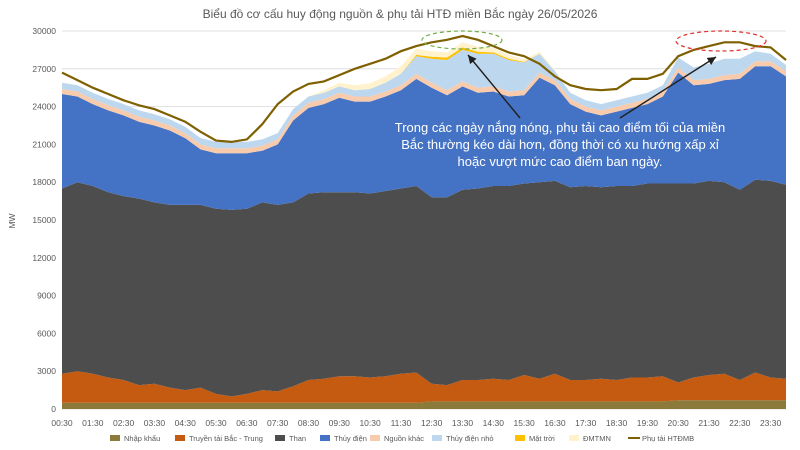  I want to click on x-tick-label: 19:30, so click(648, 423).